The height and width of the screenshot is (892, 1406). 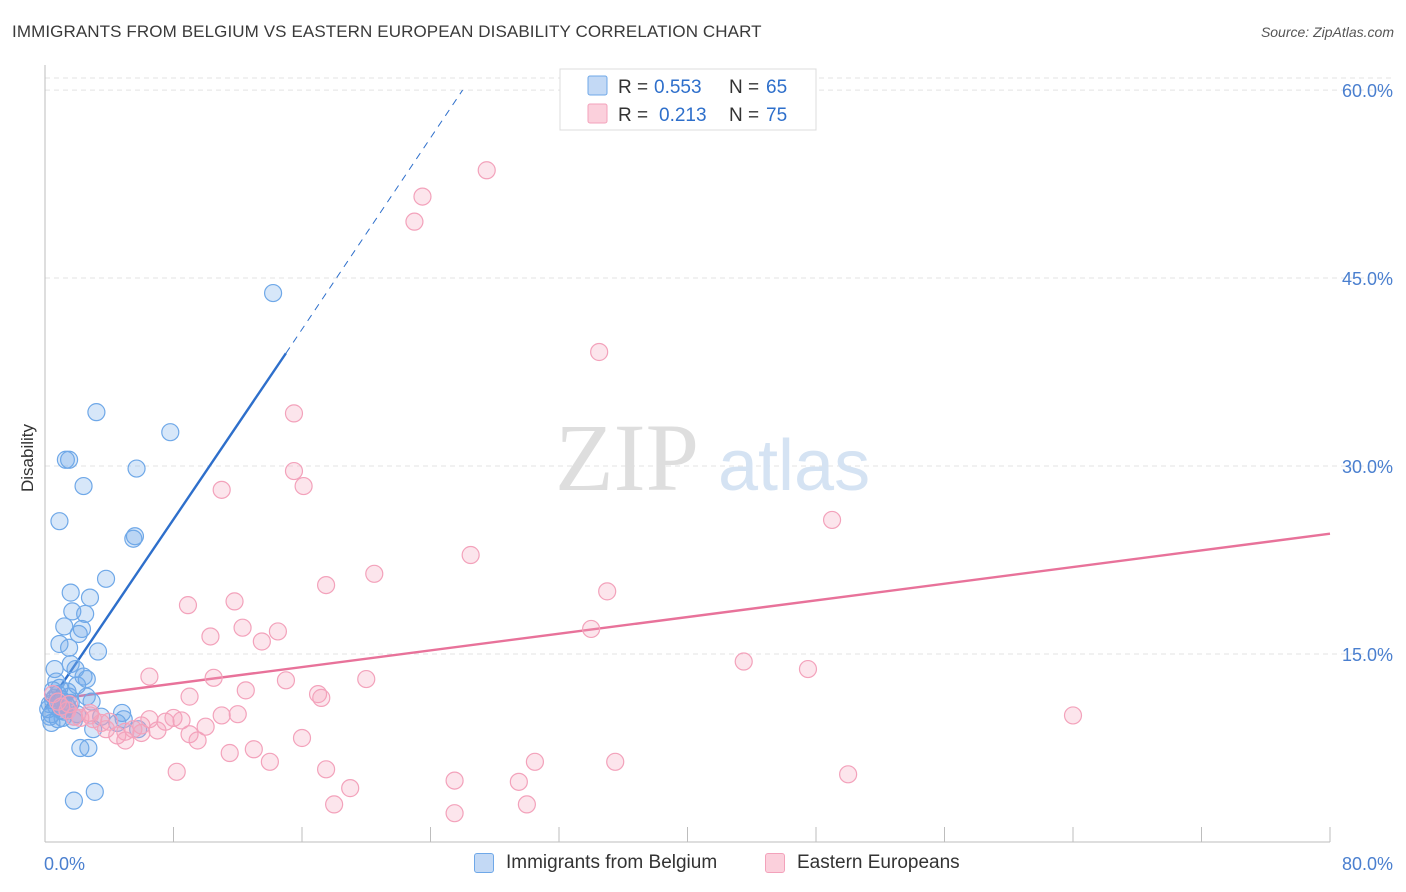 What do you see at coordinates (484, 863) in the screenshot?
I see `legend-swatch-belgium` at bounding box center [484, 863].